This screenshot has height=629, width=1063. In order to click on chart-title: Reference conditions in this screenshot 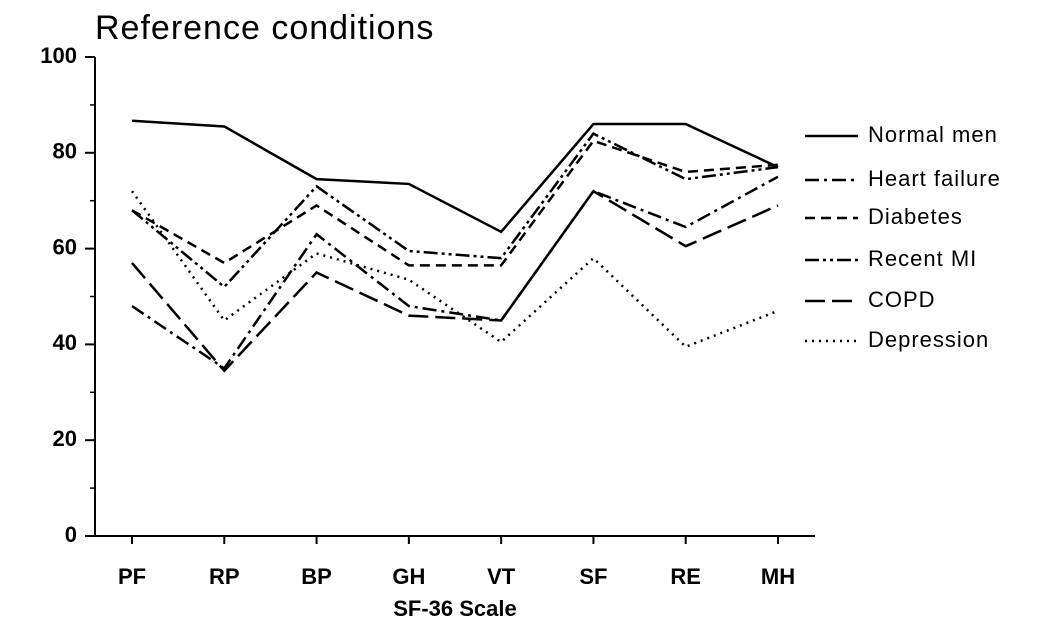, I will do `click(264, 28)`.